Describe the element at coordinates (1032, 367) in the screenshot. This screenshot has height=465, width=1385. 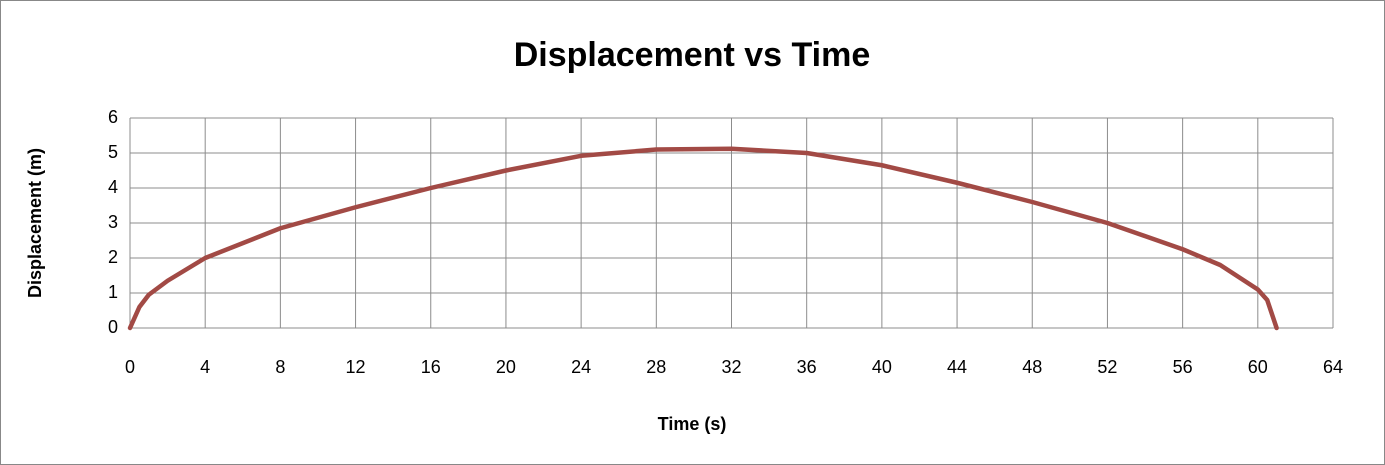
I see `x-tick-label: 48` at that location.